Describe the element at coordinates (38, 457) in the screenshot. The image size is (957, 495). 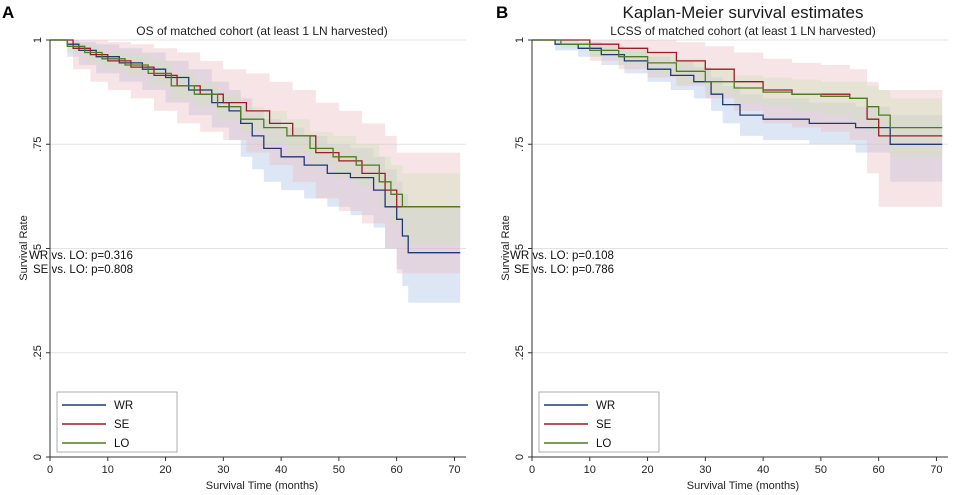
I see `panel-a-y-tick-label-0: 0` at that location.